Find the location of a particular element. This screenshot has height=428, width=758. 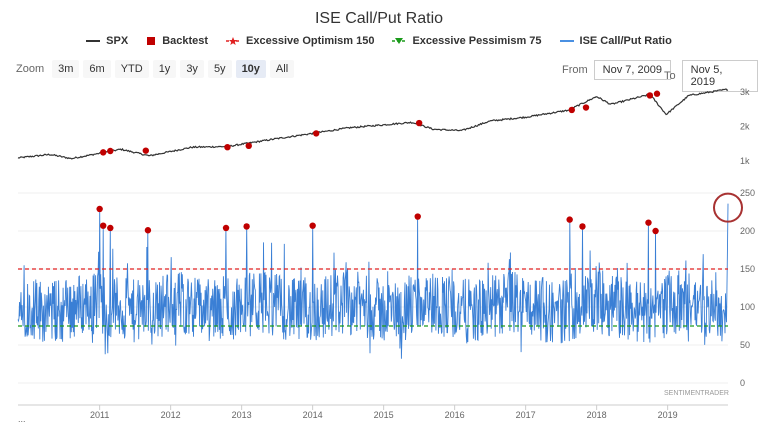

range-to: To Nov 5, 2019 is located at coordinates (711, 76).